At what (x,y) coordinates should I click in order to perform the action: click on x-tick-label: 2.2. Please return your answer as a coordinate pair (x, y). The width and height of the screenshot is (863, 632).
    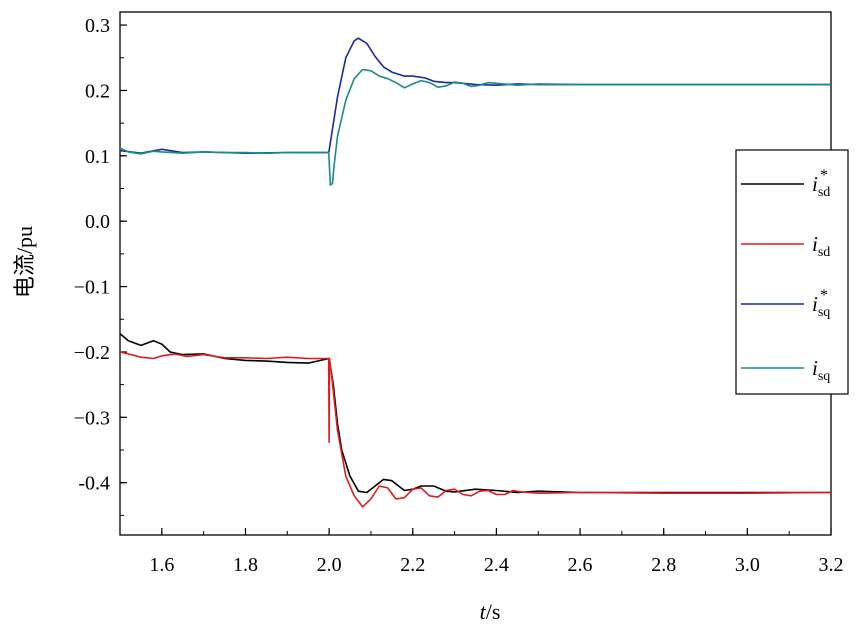
    Looking at the image, I should click on (412, 565).